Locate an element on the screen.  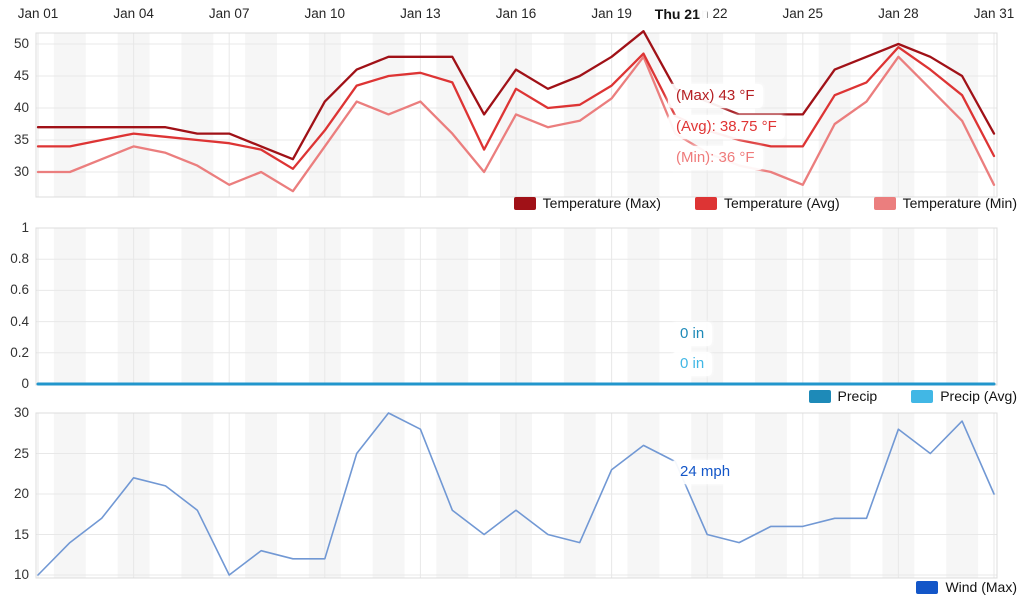
x-tick-label: Jan 13 is located at coordinates (420, 13).